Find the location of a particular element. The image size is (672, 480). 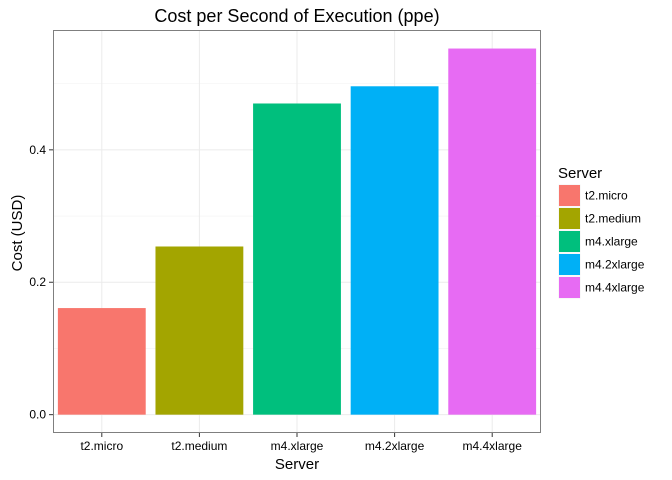

chart-title: Cost per Second of Execution (ppe) is located at coordinates (296, 16).